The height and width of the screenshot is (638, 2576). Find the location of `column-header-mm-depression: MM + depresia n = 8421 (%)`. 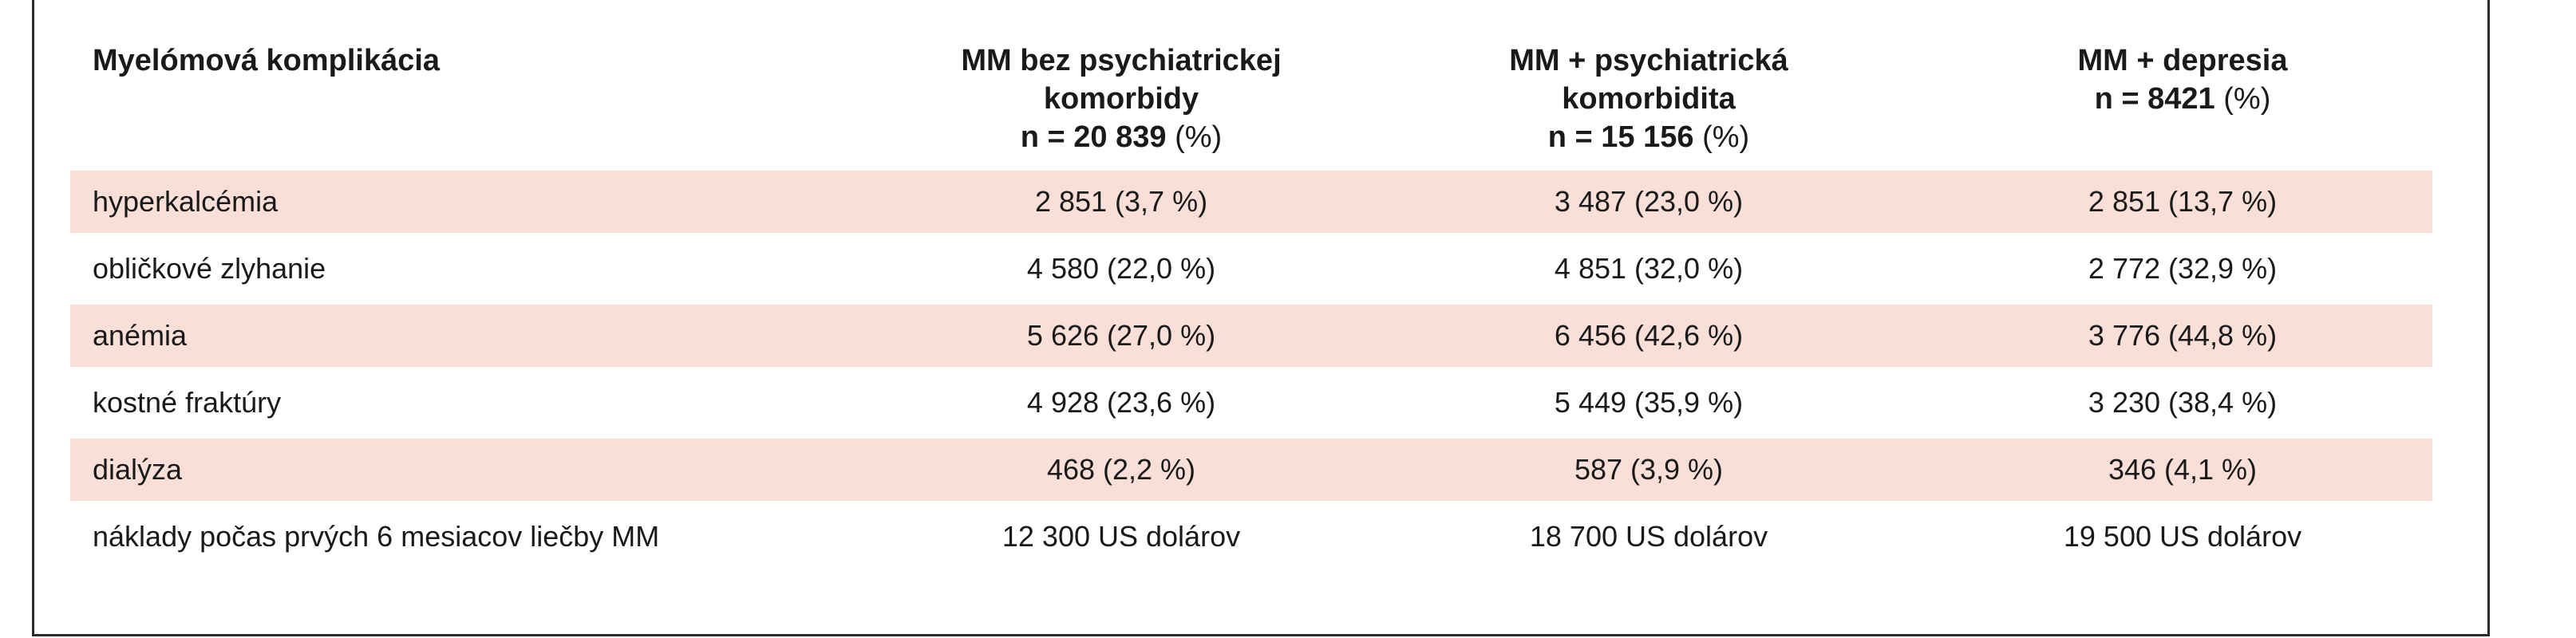

column-header-mm-depression: MM + depresia n = 8421 (%) is located at coordinates (2182, 106).